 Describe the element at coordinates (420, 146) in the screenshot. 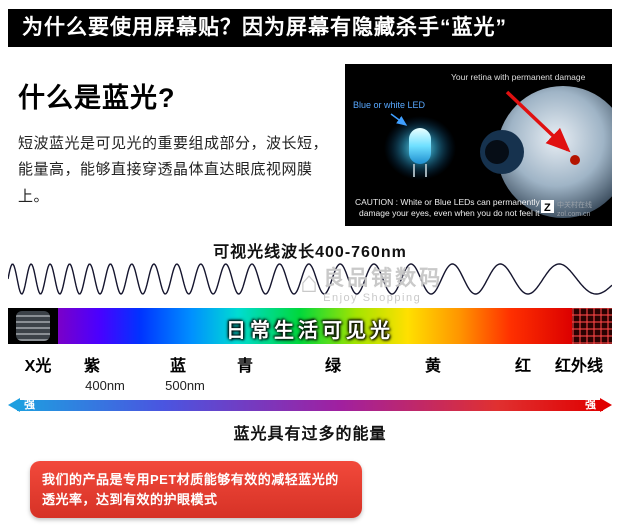

I see `led-icon` at that location.